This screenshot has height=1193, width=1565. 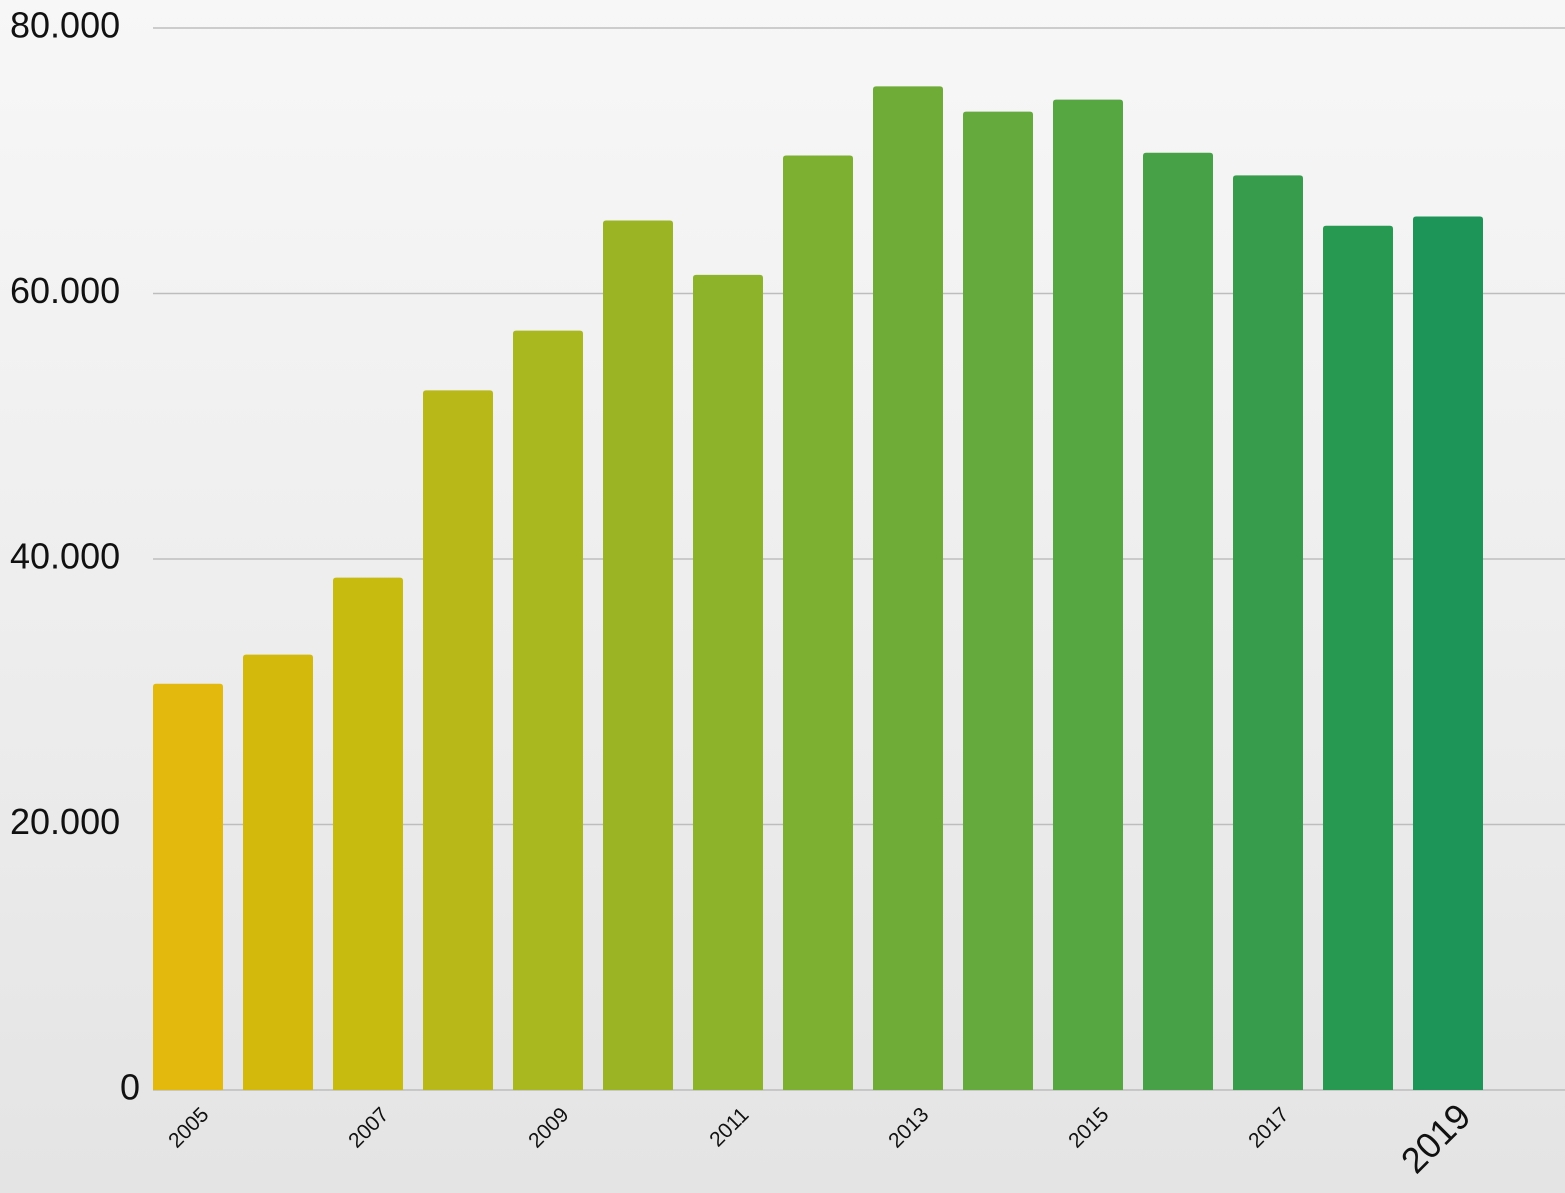 What do you see at coordinates (65, 25) in the screenshot?
I see `y-tick-label: 80.000` at bounding box center [65, 25].